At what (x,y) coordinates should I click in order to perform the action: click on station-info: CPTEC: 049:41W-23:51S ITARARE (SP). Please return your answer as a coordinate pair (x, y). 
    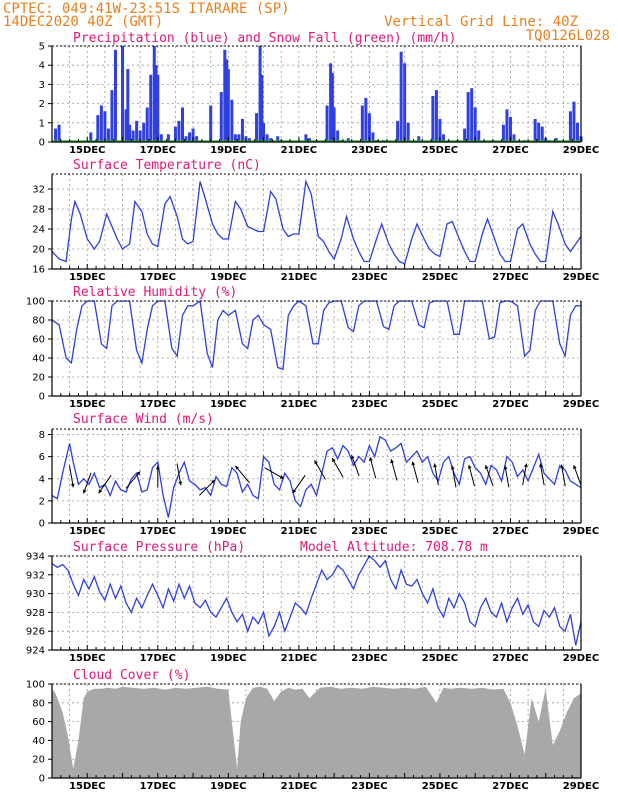
    Looking at the image, I should click on (146, 9).